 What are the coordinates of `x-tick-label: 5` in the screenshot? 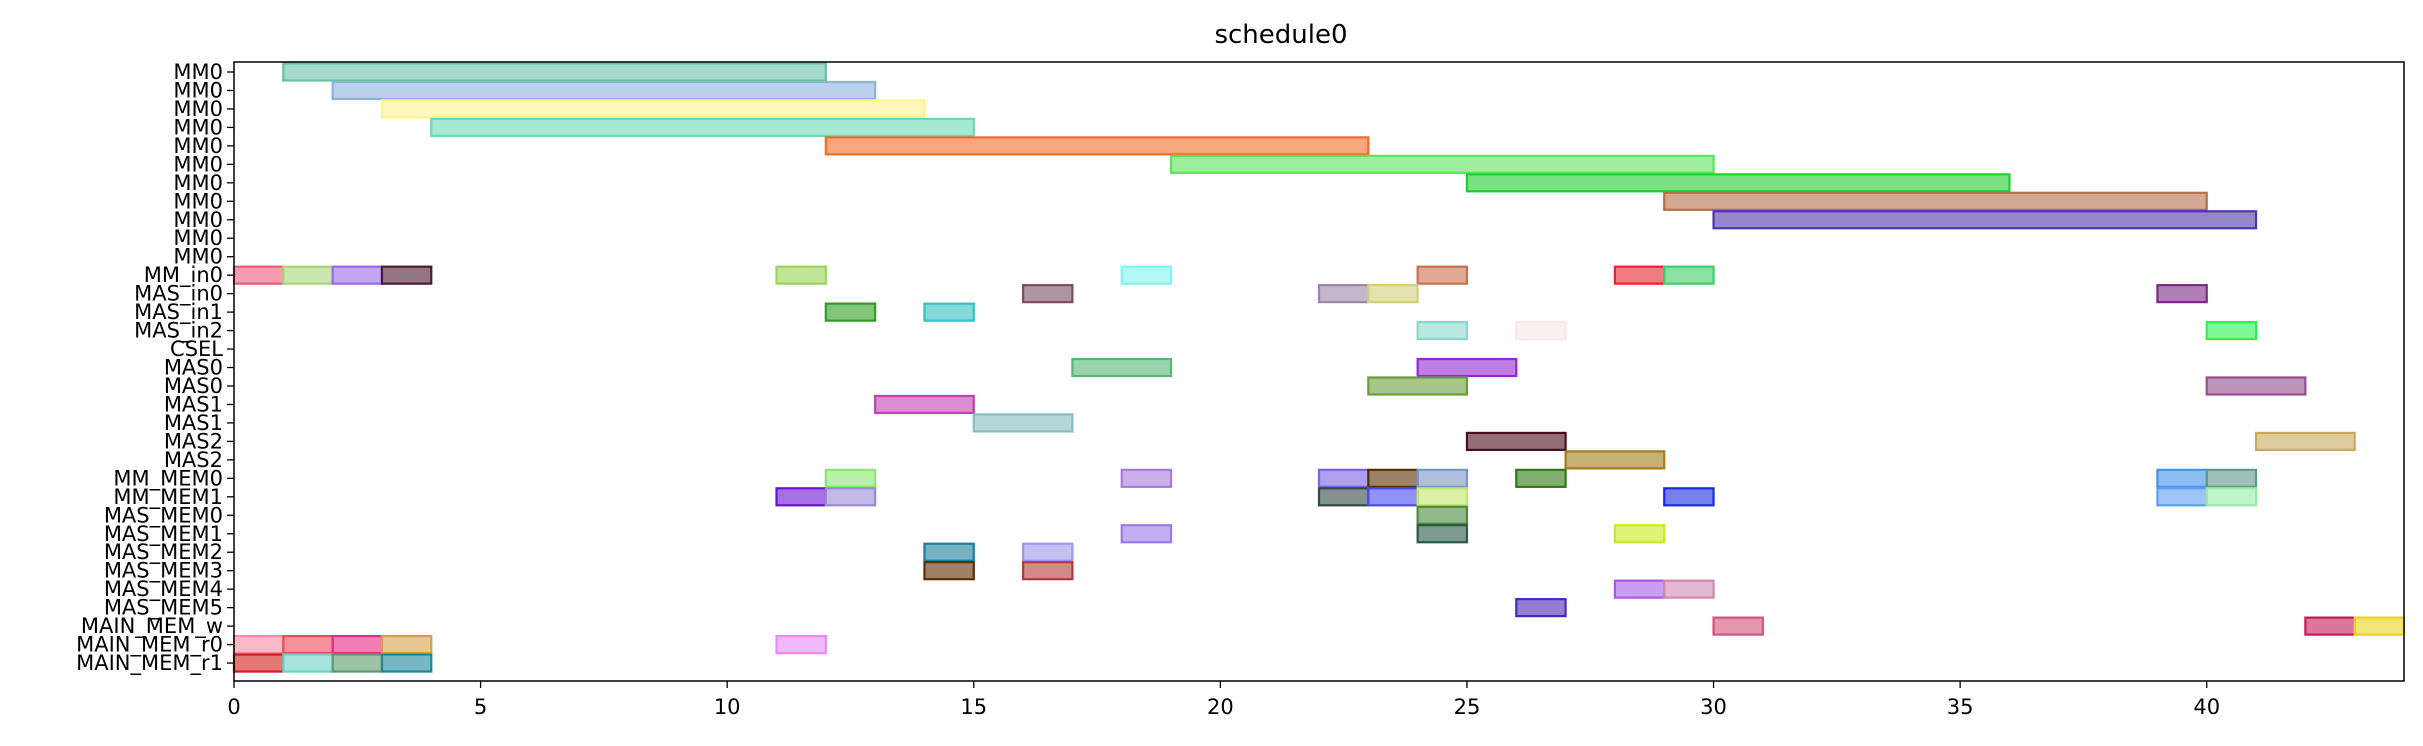 It's located at (480, 707).